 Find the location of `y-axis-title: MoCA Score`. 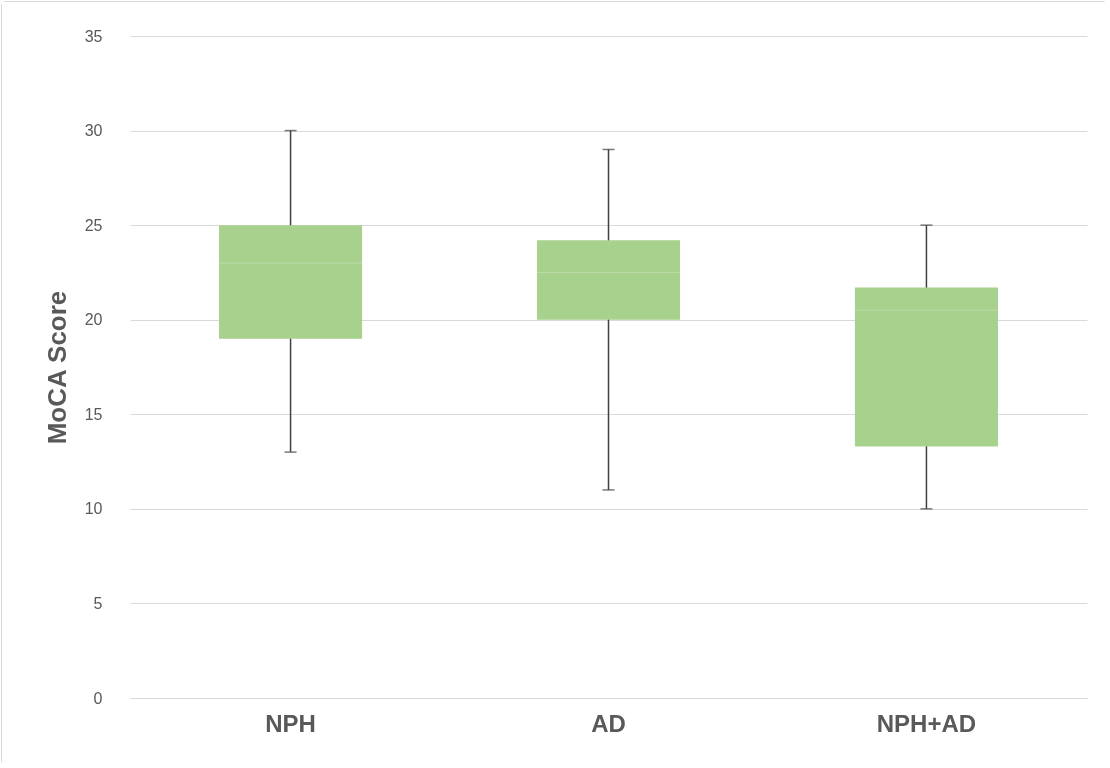

y-axis-title: MoCA Score is located at coordinates (56, 367).